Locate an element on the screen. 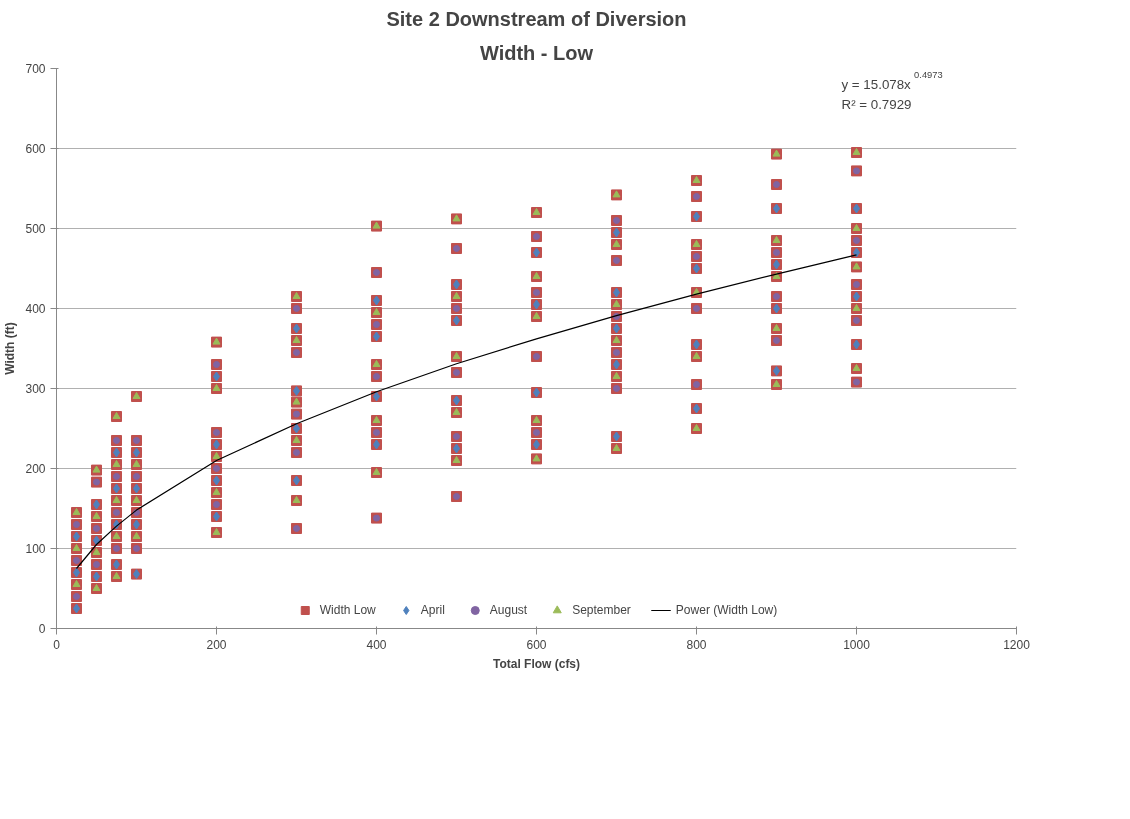 The height and width of the screenshot is (819, 1130). y-tick-label: 100 is located at coordinates (35, 549).